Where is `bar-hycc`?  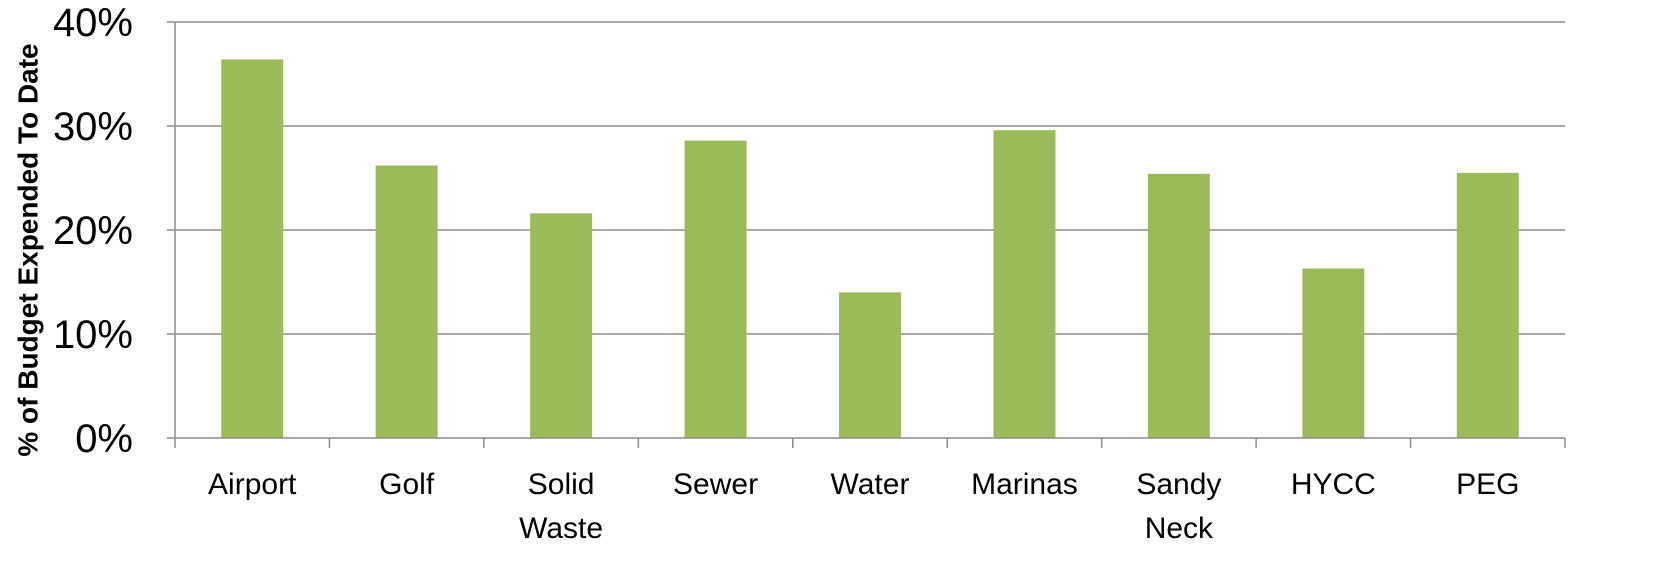
bar-hycc is located at coordinates (1333, 353).